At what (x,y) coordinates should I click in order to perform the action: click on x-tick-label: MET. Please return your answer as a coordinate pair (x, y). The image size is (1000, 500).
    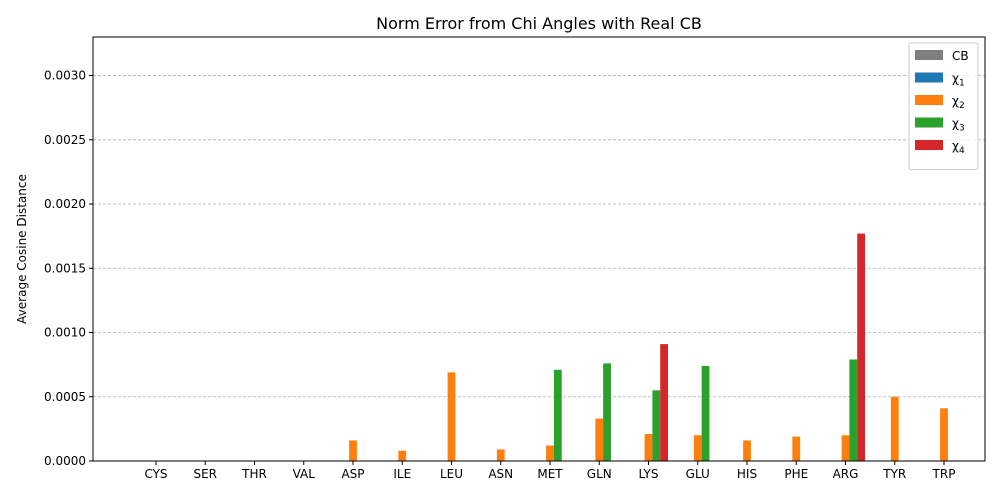
    Looking at the image, I should click on (550, 474).